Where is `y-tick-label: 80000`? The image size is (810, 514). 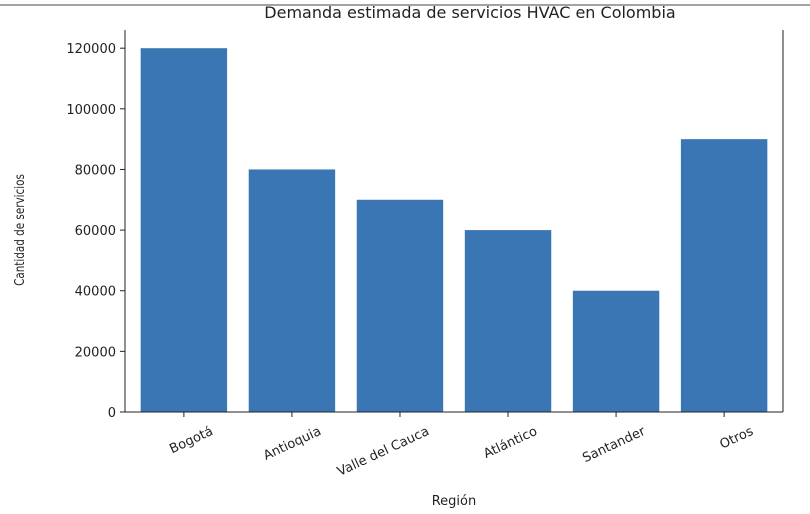 y-tick-label: 80000 is located at coordinates (95, 170).